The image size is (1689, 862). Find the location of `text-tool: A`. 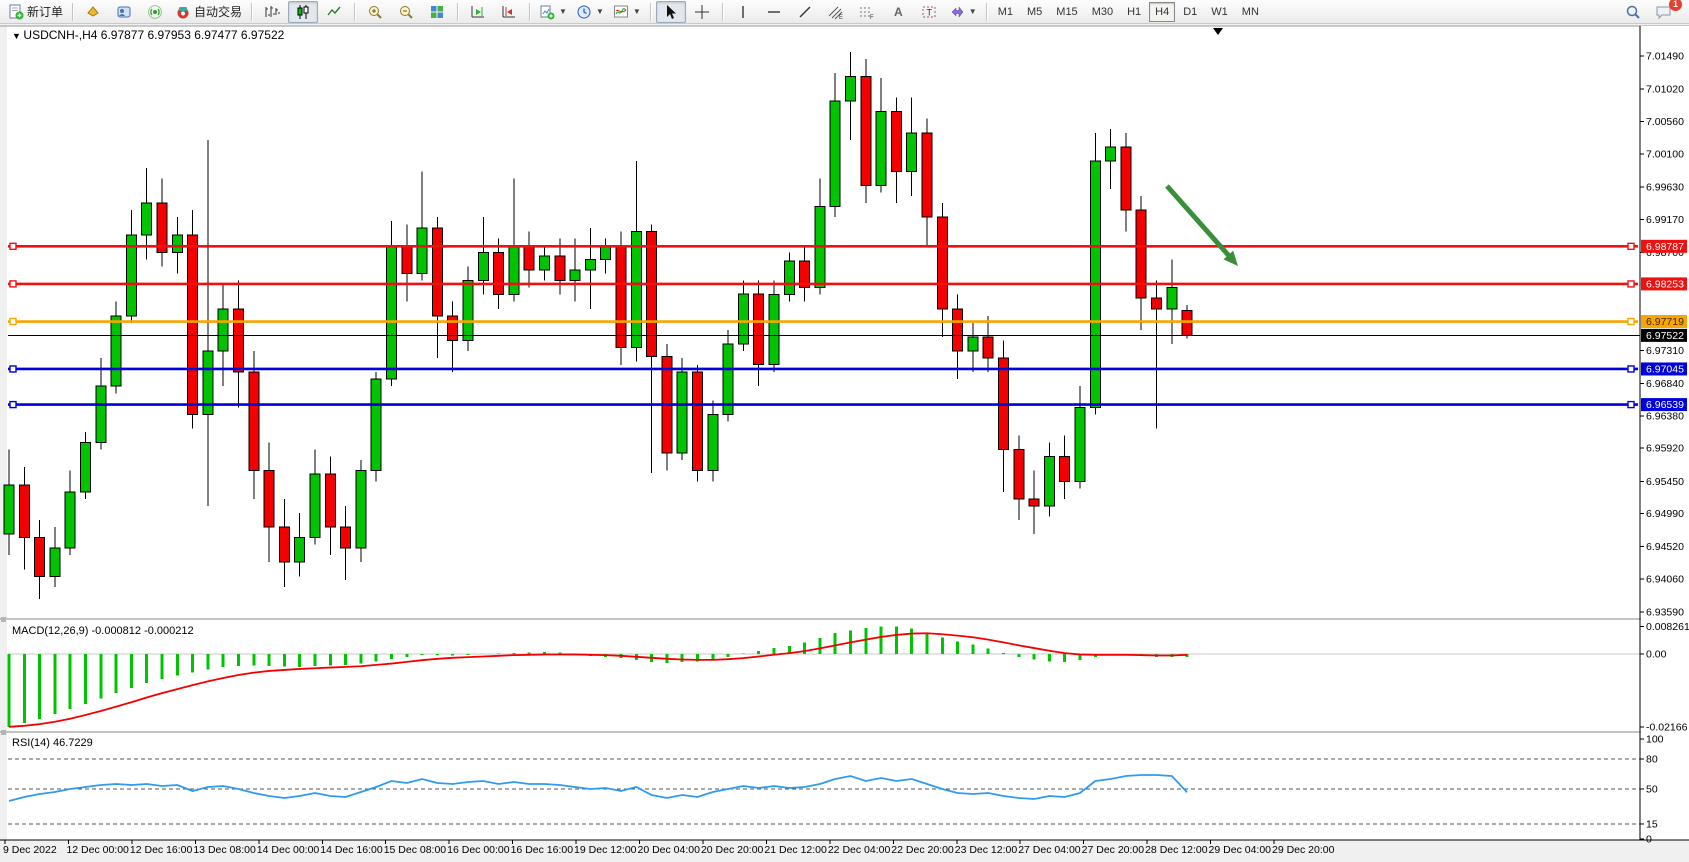

text-tool: A is located at coordinates (898, 12).